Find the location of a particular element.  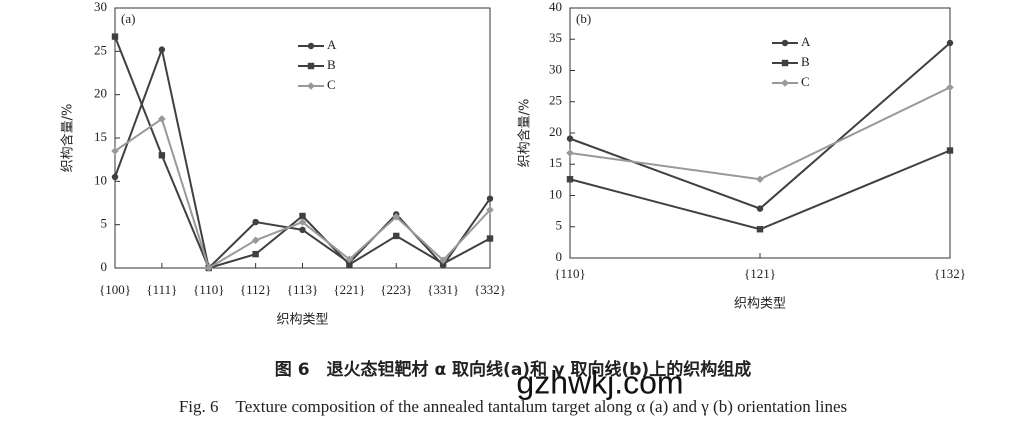

x-tick-label: {221} is located at coordinates (349, 289).